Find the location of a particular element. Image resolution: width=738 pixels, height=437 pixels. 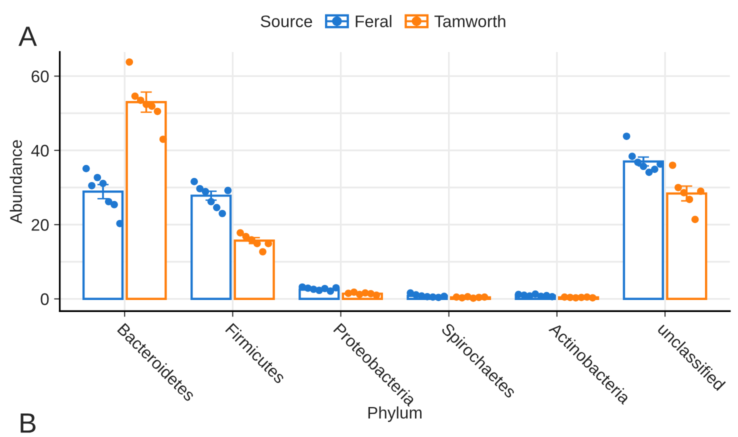

legend-label: Feral is located at coordinates (374, 21).